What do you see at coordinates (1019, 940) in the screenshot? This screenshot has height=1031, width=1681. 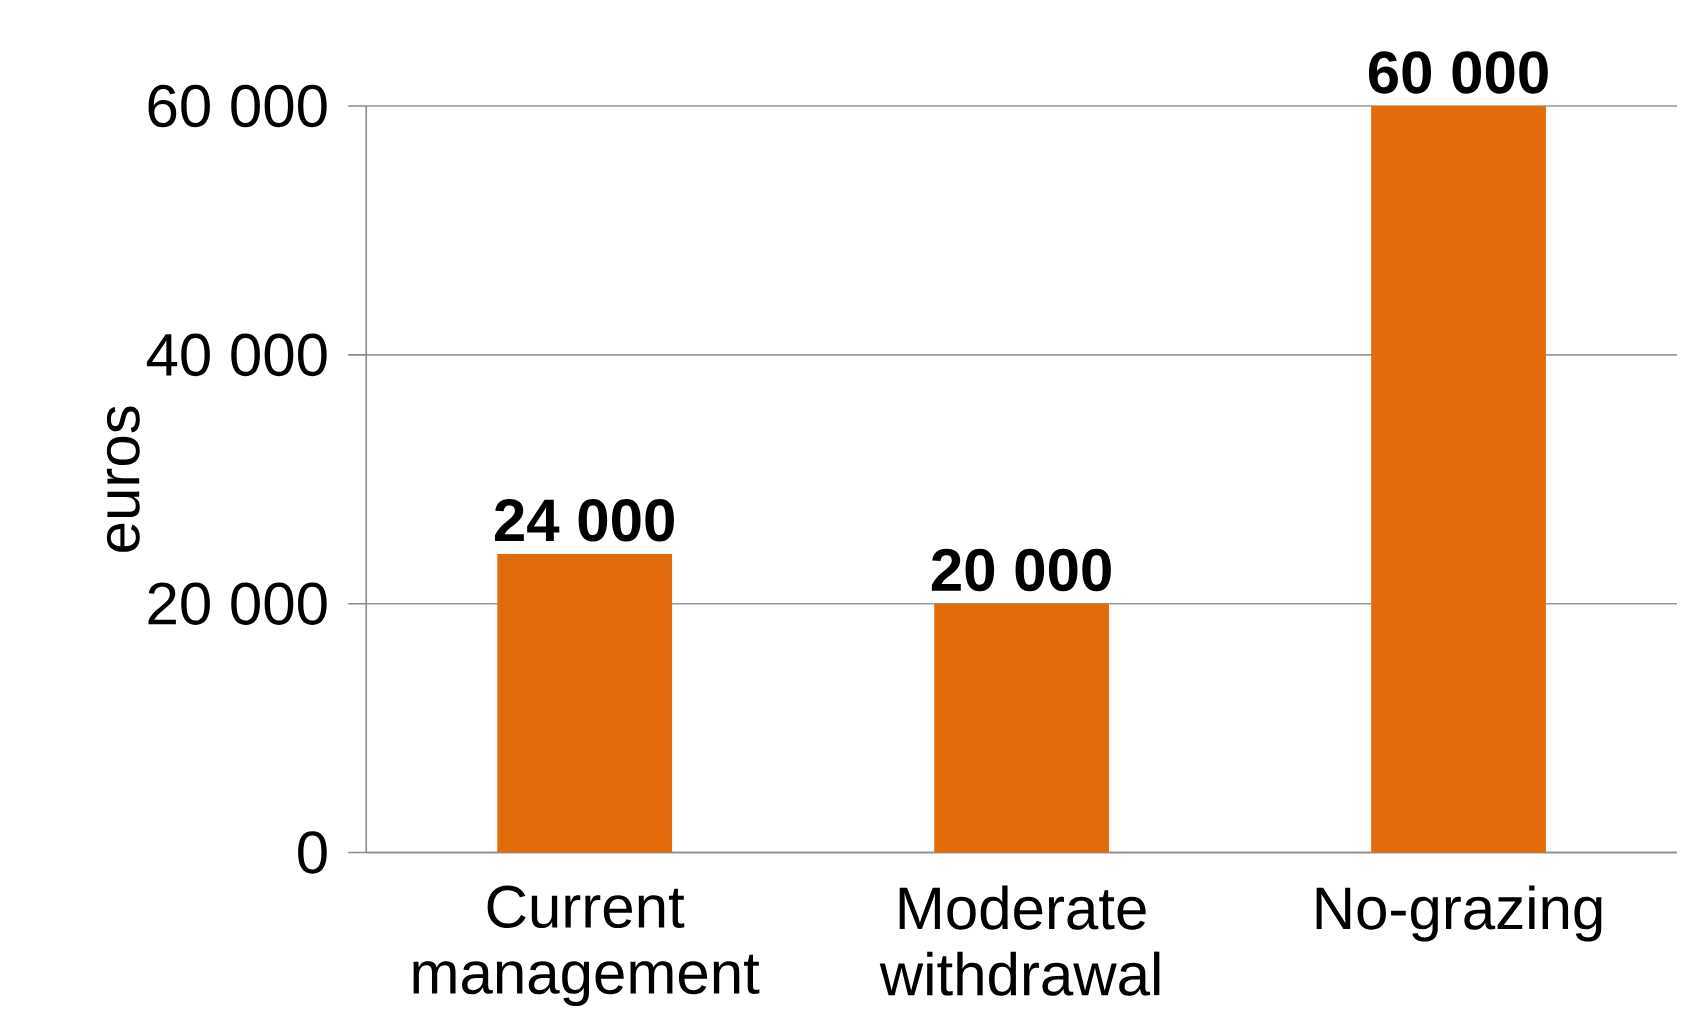 I see `x-tick-label: Moderate withdrawal` at bounding box center [1019, 940].